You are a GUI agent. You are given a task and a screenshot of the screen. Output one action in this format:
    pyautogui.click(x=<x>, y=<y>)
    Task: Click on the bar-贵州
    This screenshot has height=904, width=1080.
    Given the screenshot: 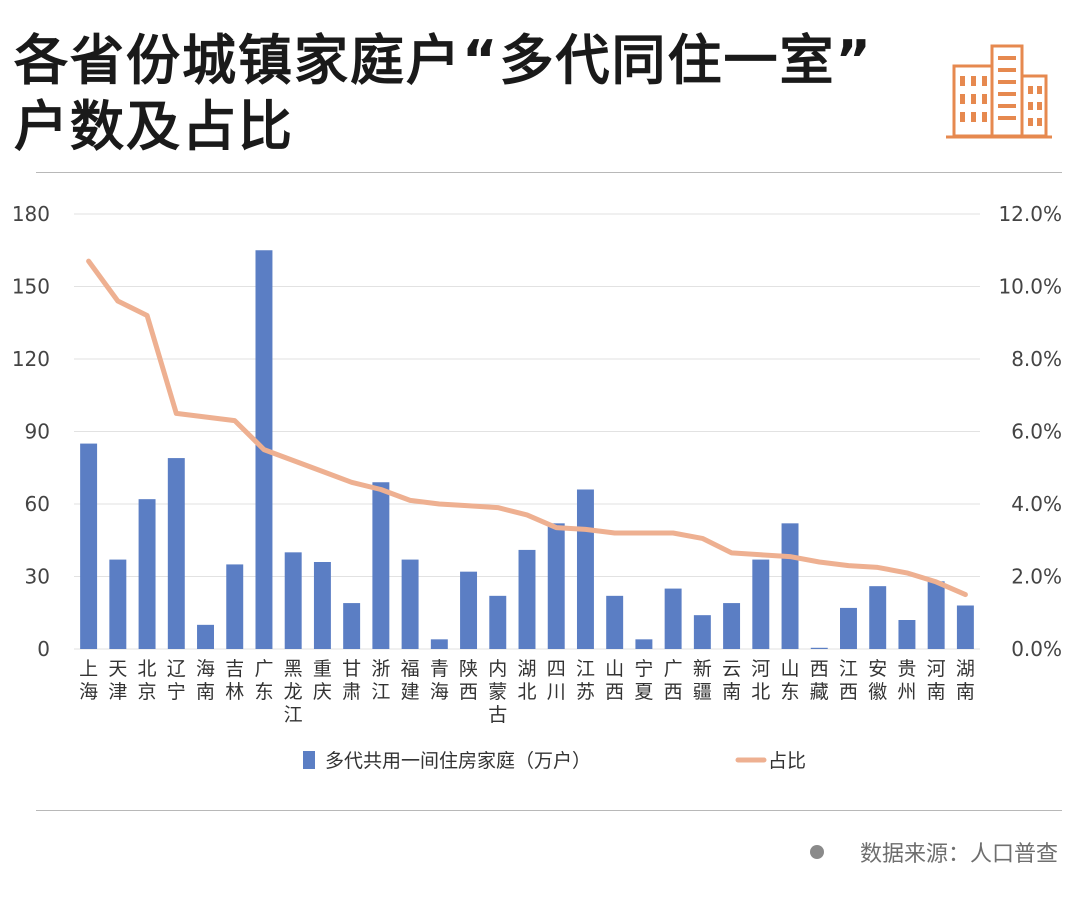 What is the action you would take?
    pyautogui.click(x=907, y=634)
    